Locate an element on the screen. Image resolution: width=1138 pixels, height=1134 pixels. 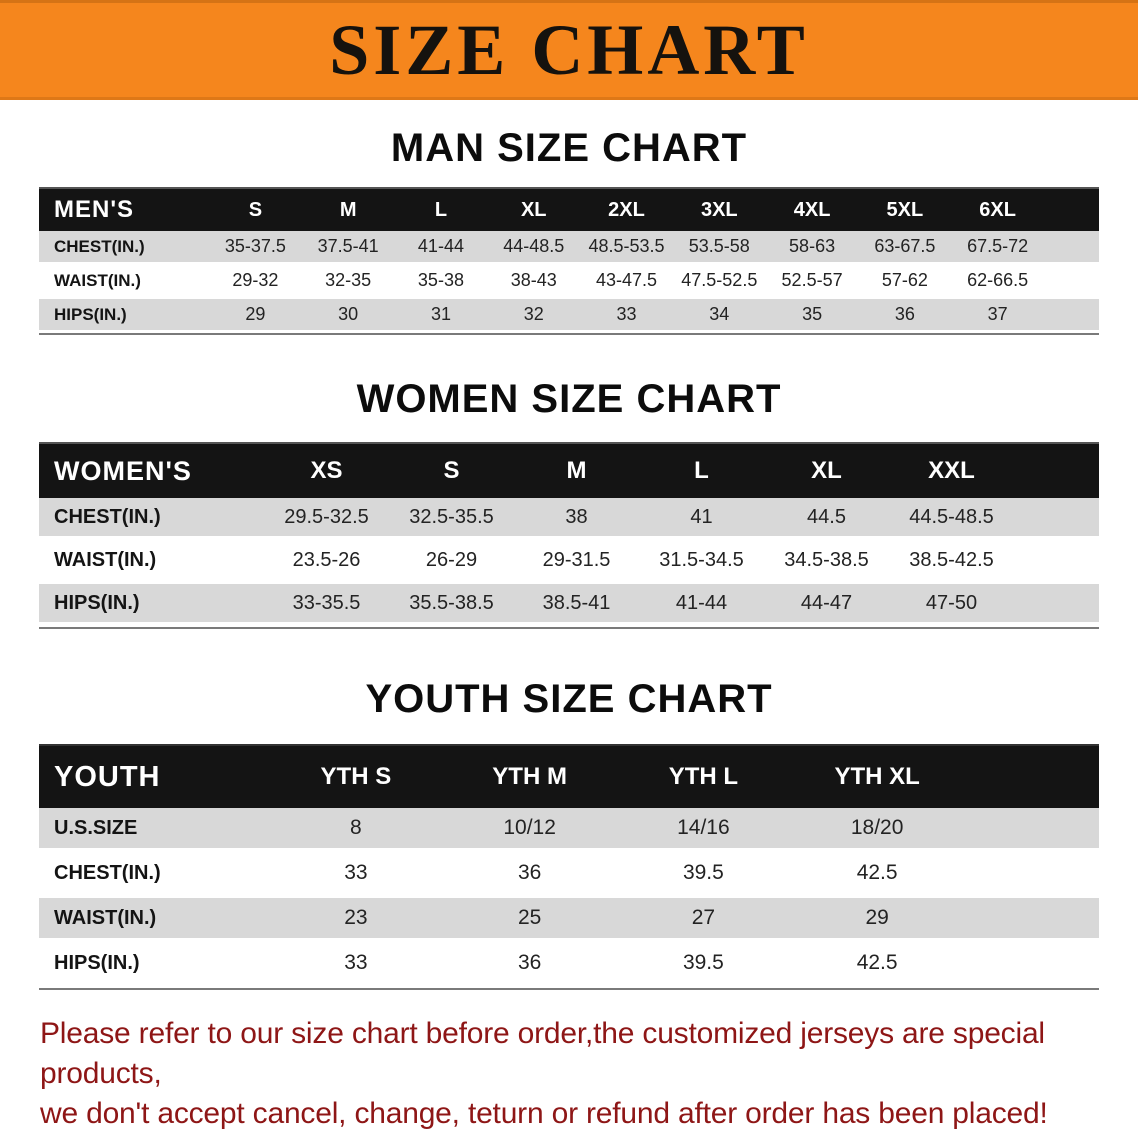
value-cell: 38.5-41 is located at coordinates (576, 602).